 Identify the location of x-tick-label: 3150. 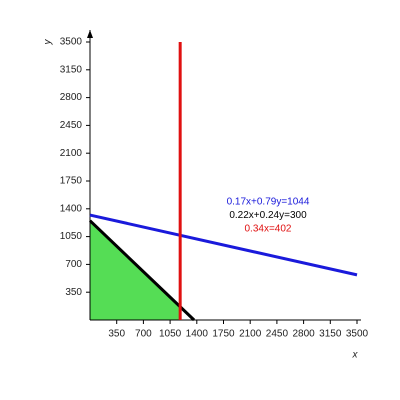
(330, 334).